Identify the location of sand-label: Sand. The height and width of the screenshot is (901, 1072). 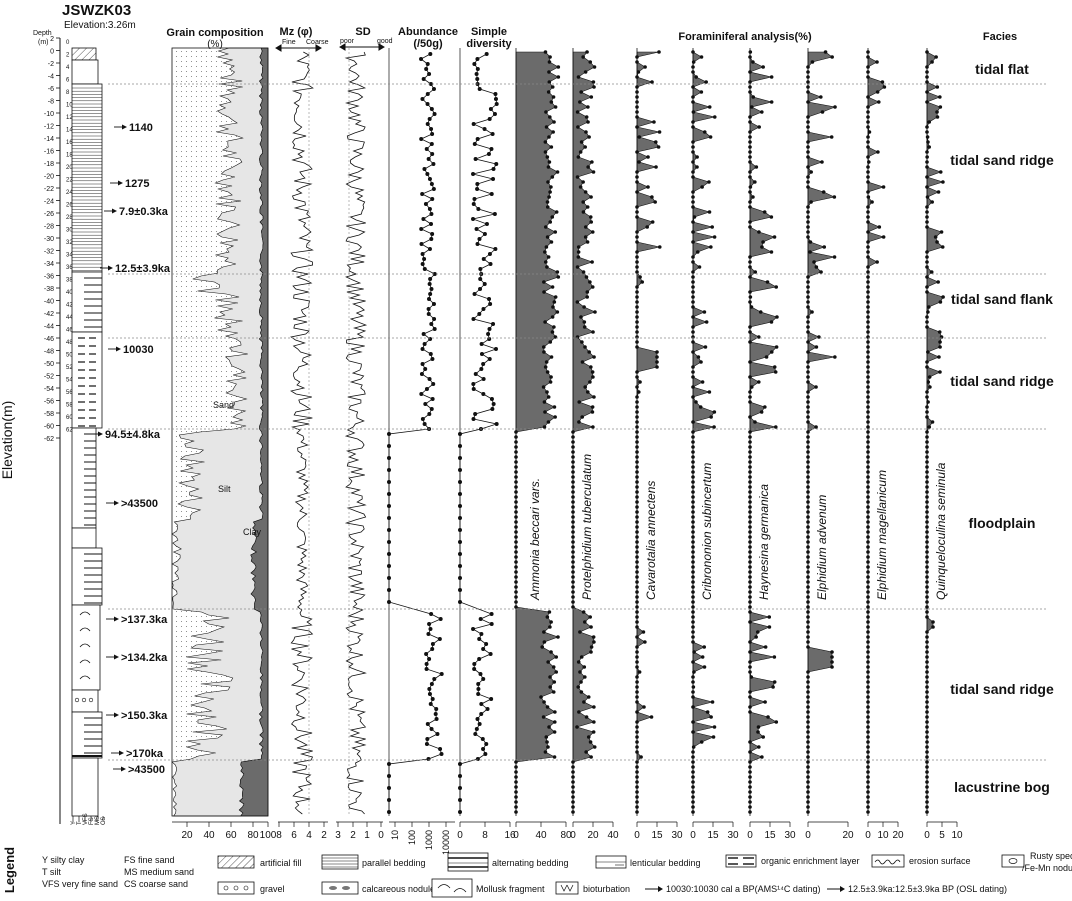
(223, 405).